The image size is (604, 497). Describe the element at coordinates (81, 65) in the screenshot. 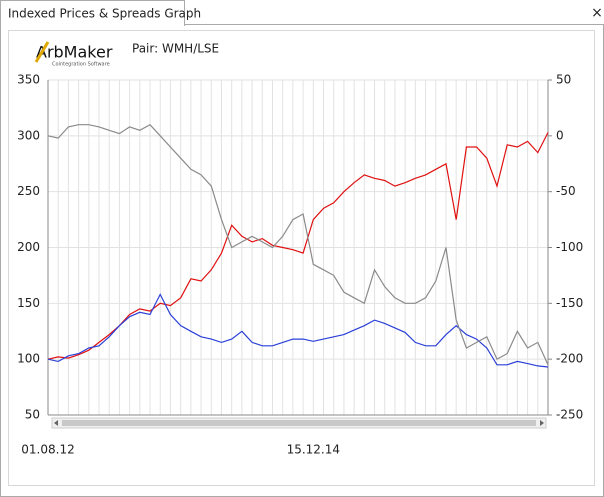

I see `logo-tagline: Cointegration Software` at that location.